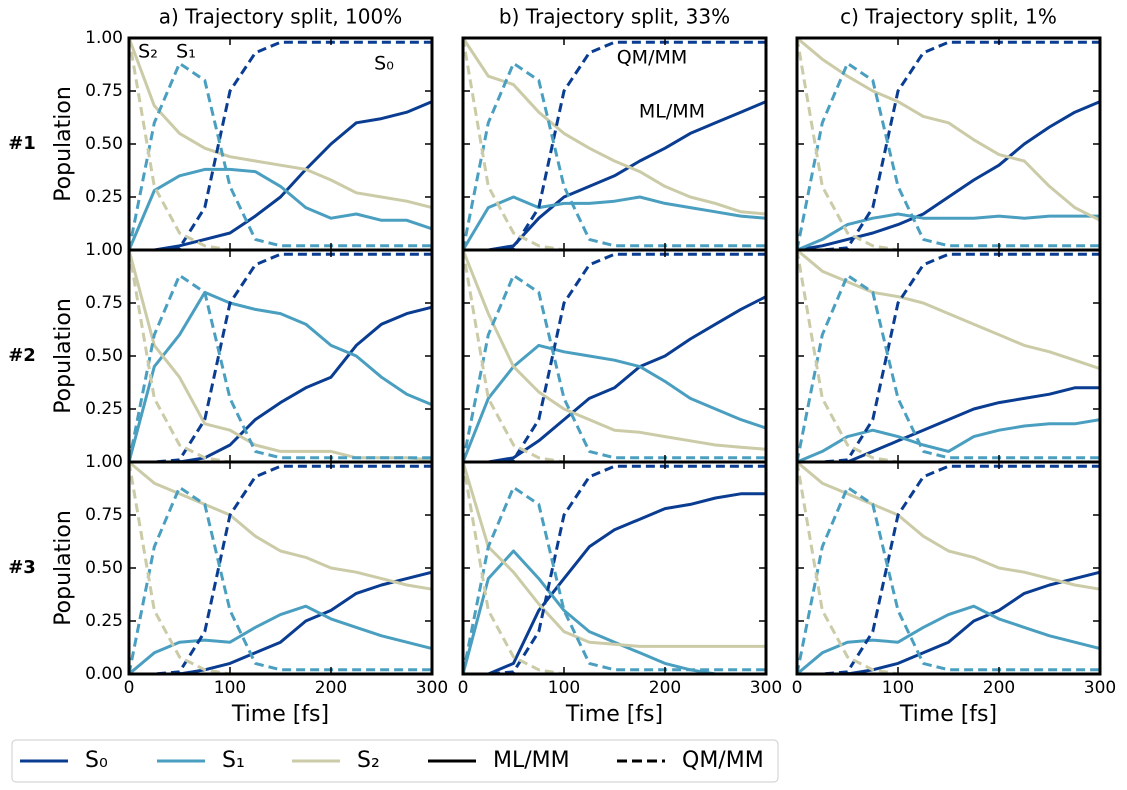 This screenshot has height=790, width=1127. I want to click on legend-label: S₀, so click(96, 760).